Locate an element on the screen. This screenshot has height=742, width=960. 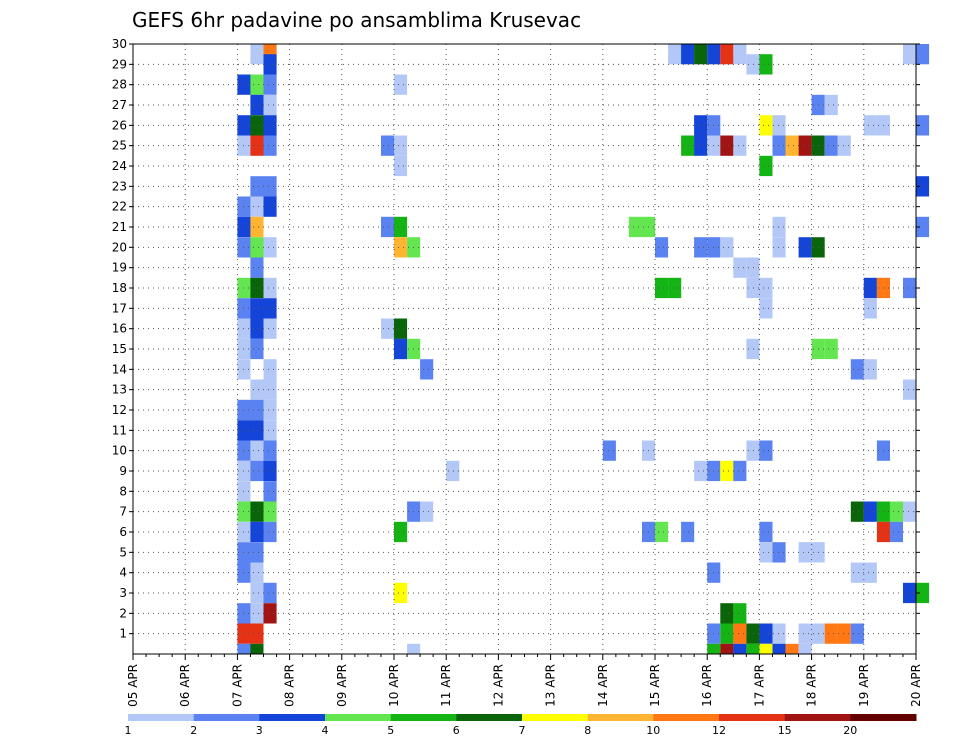
y-tick-label: 6 is located at coordinates (123, 532).